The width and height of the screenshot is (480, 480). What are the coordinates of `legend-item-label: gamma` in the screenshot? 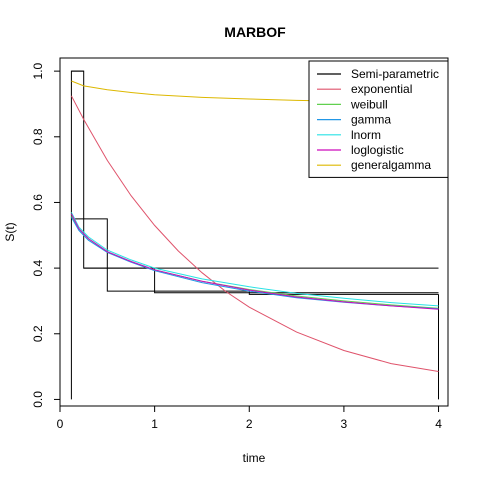 It's located at (371, 120).